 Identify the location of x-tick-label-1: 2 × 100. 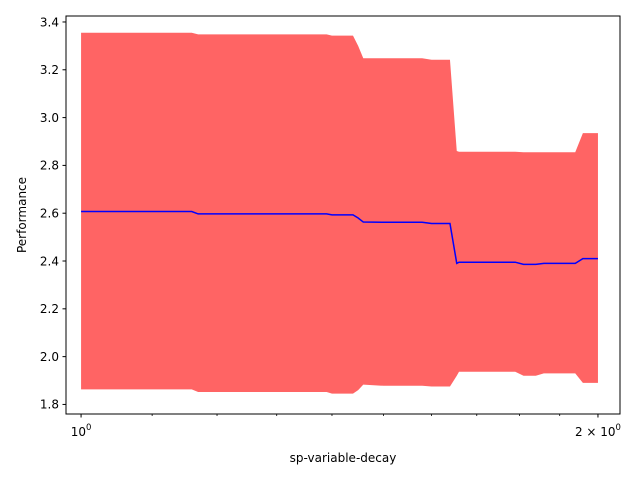
(598, 431).